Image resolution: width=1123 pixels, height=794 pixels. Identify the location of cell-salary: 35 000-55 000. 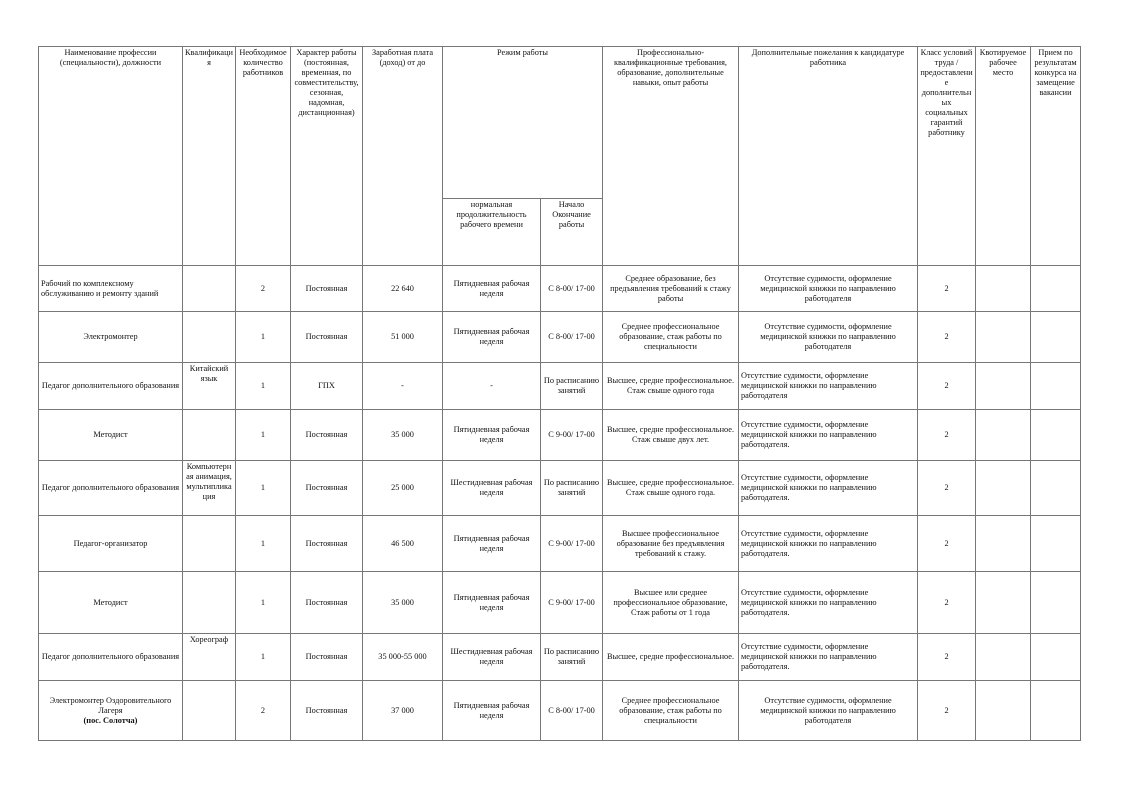
(402, 657).